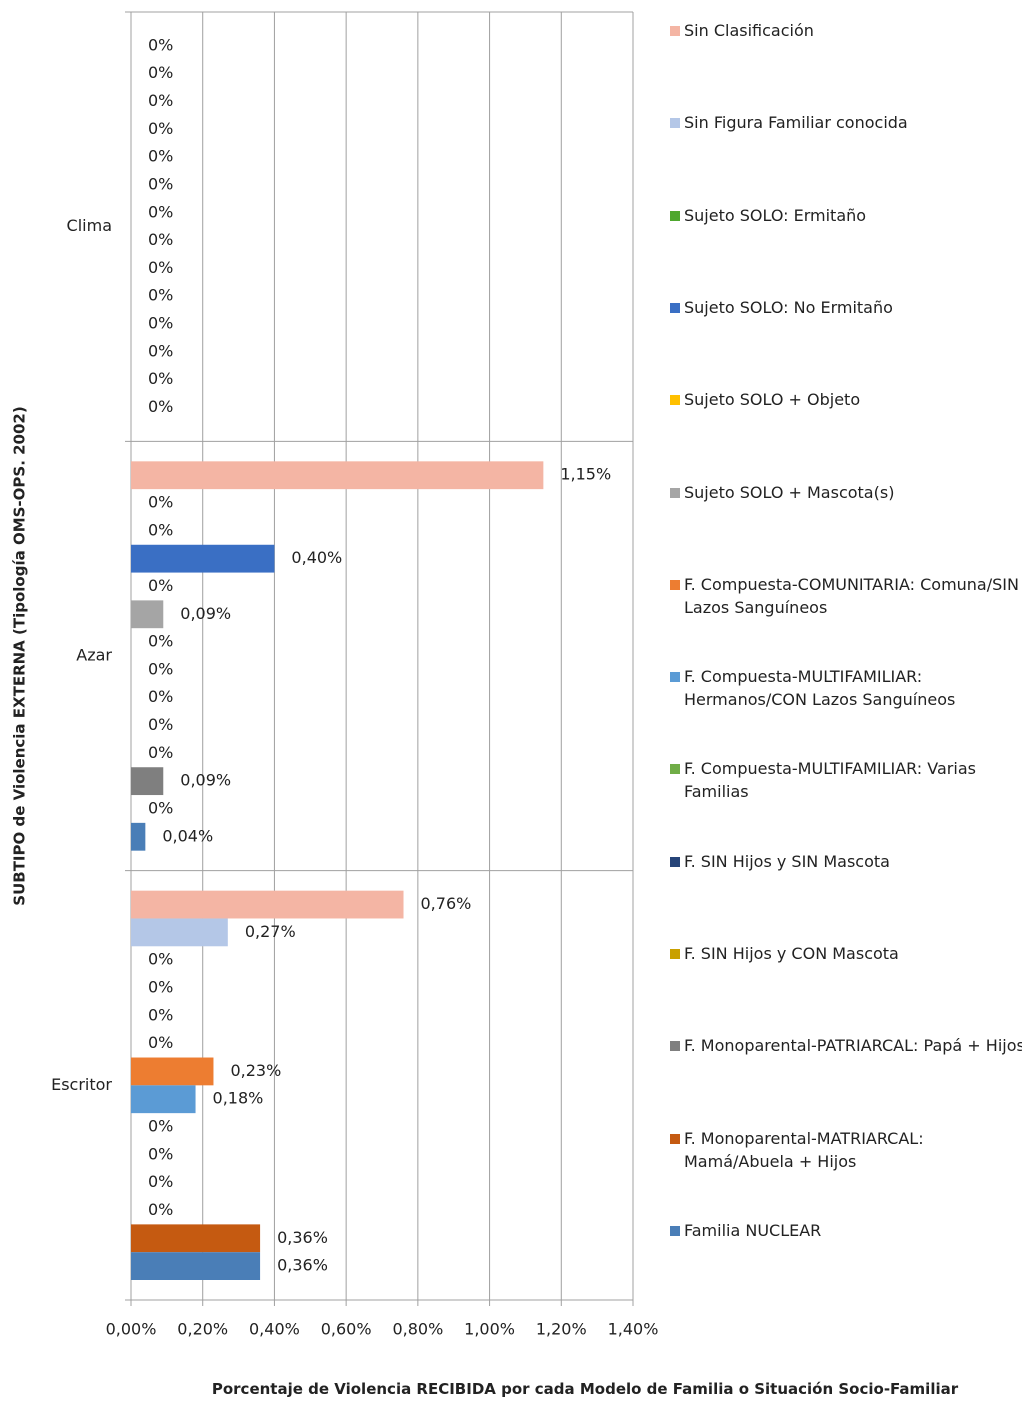 The height and width of the screenshot is (1425, 1022). Describe the element at coordinates (796, 123) in the screenshot. I see `legend-label: Sin Figura Familiar conocida` at that location.